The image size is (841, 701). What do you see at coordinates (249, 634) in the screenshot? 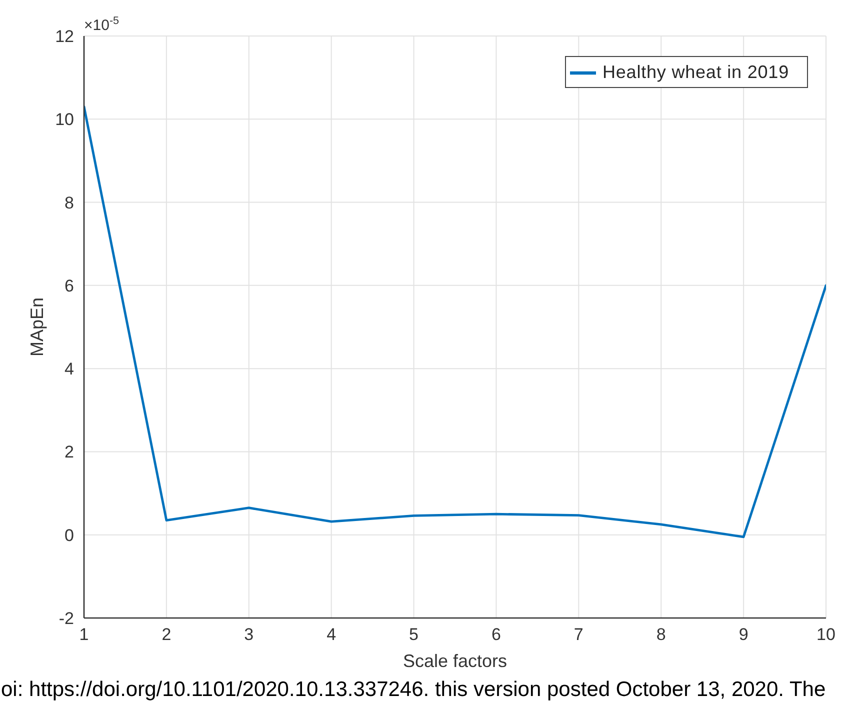
I see `x-tick-label: 3` at bounding box center [249, 634].